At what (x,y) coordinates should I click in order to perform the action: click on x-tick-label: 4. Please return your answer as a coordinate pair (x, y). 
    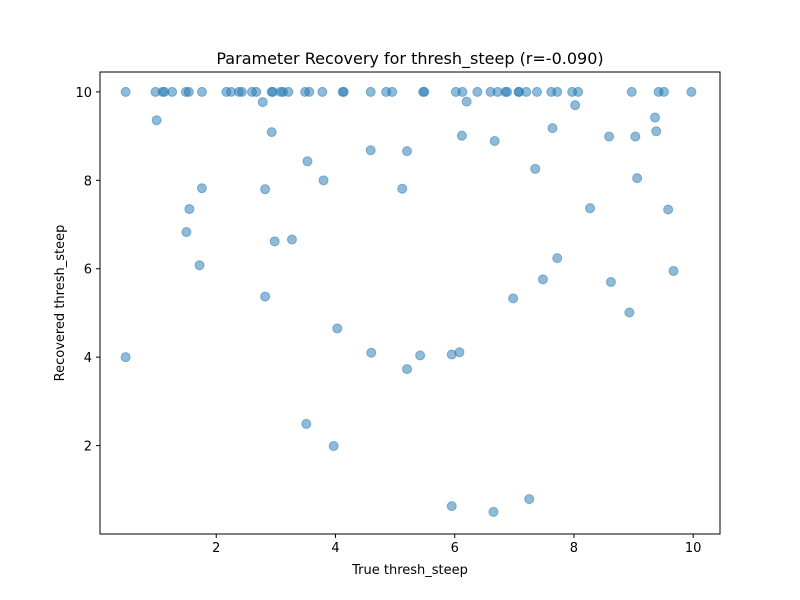
    Looking at the image, I should click on (335, 548).